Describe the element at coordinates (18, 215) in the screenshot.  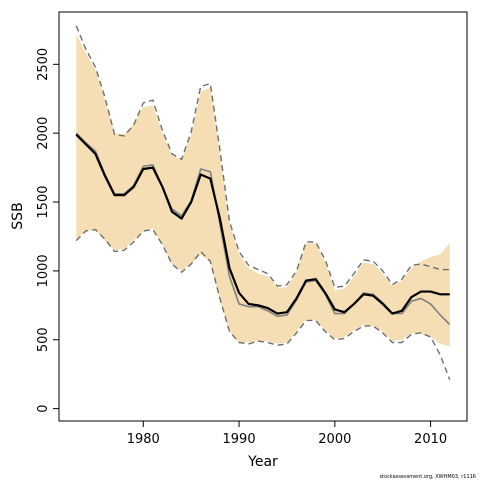
I see `y-axis-title: SSB` at that location.